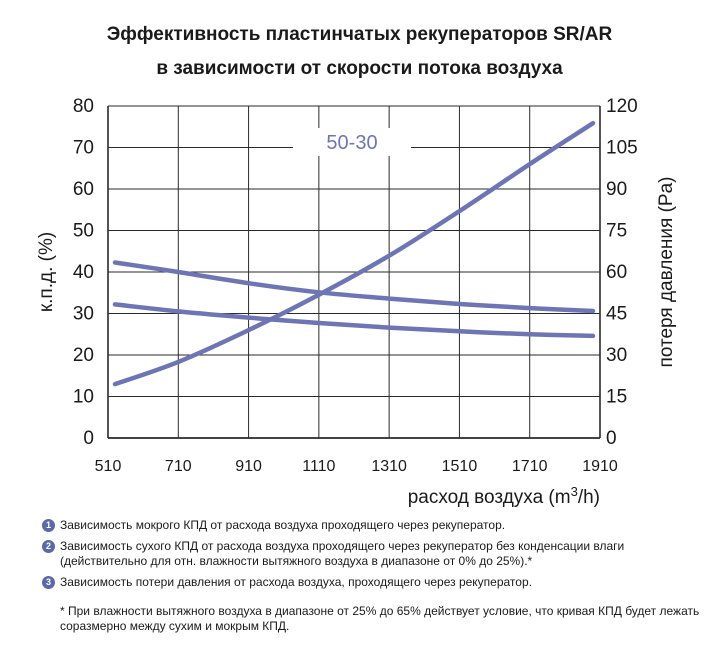 This screenshot has width=719, height=664. I want to click on y2-tick-label: 45, so click(616, 314).